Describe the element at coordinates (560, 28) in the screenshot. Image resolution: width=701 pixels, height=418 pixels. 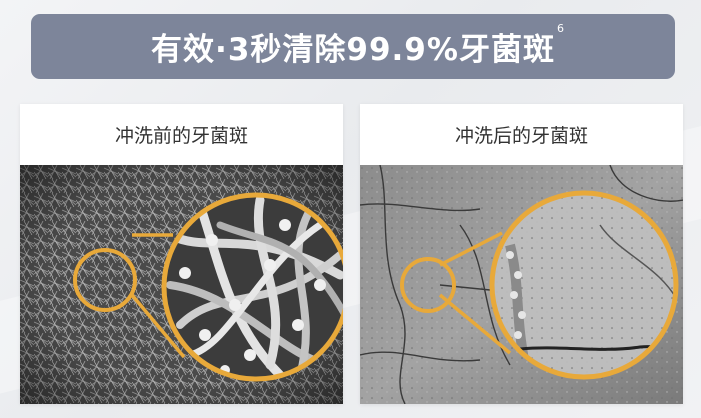
I see `footnote-marker: 6` at that location.